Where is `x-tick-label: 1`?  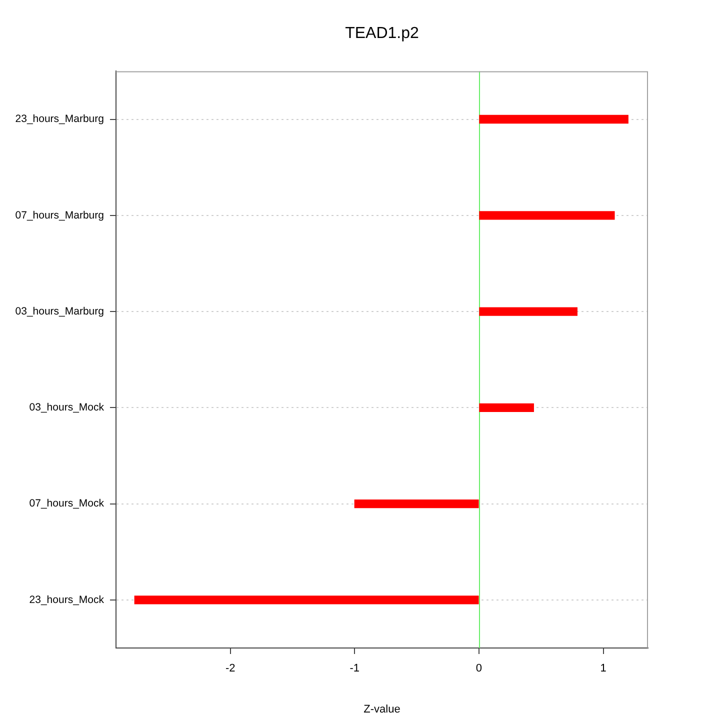 x-tick-label: 1 is located at coordinates (603, 668).